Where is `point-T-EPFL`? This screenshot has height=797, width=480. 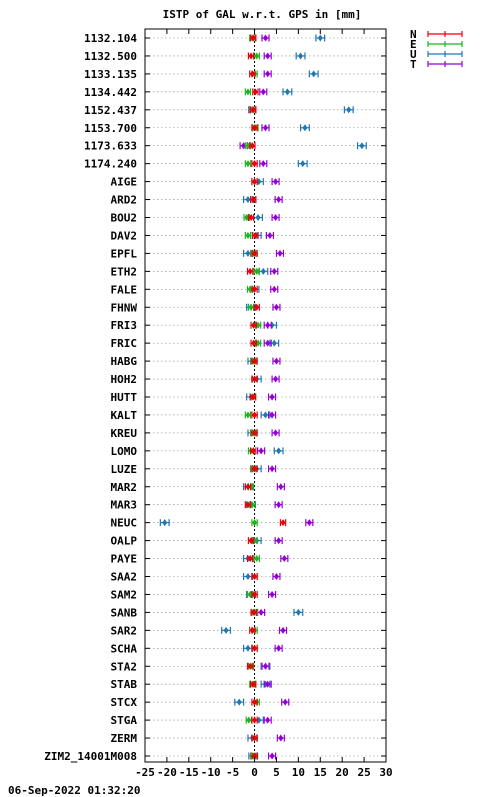
point-T-EPFL is located at coordinates (280, 253).